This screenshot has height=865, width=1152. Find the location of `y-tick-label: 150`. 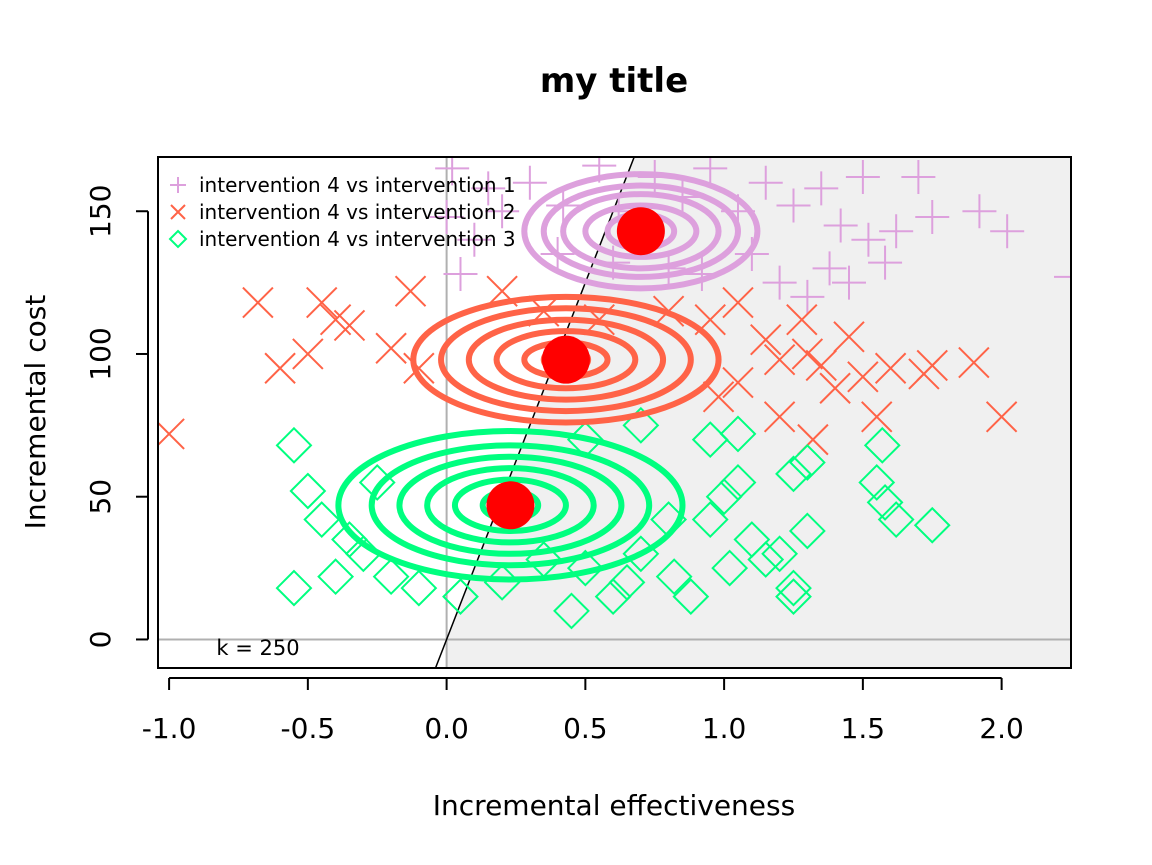

y-tick-label: 150 is located at coordinates (100, 211).